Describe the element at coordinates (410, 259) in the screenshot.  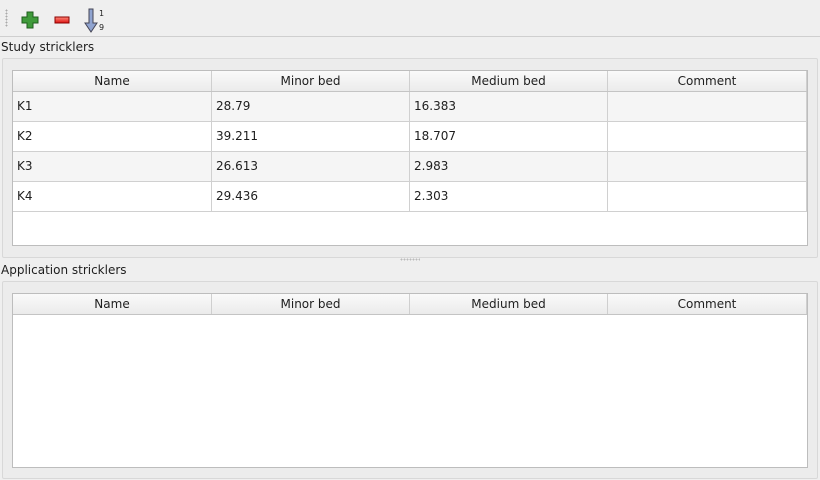
I see `splitter-handle` at that location.